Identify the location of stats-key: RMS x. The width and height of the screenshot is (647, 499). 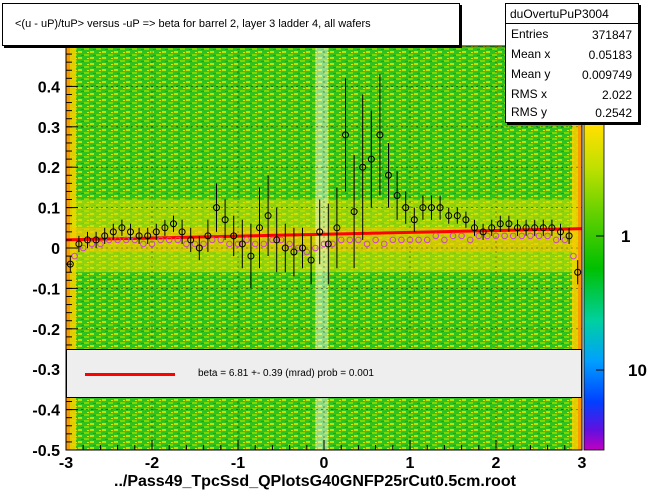
(529, 94).